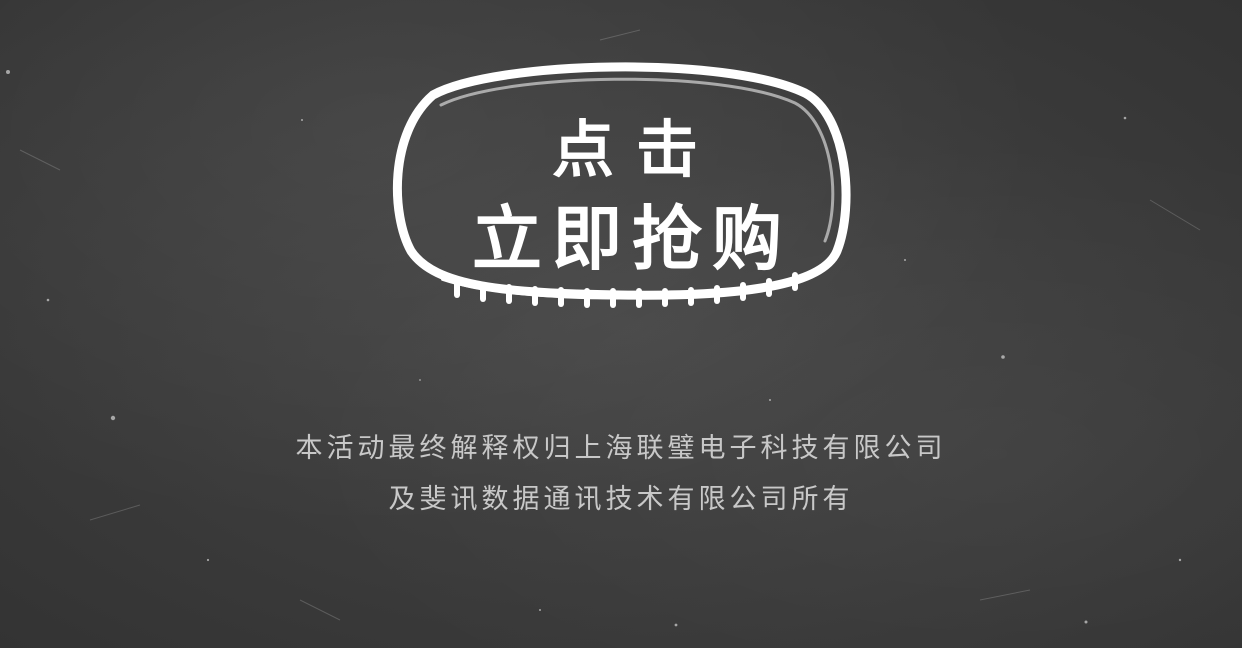 This screenshot has height=648, width=1242. I want to click on disclaimer-line-1: 本活动最终解释权归上海联璧电子科技有限公司, so click(621, 448).